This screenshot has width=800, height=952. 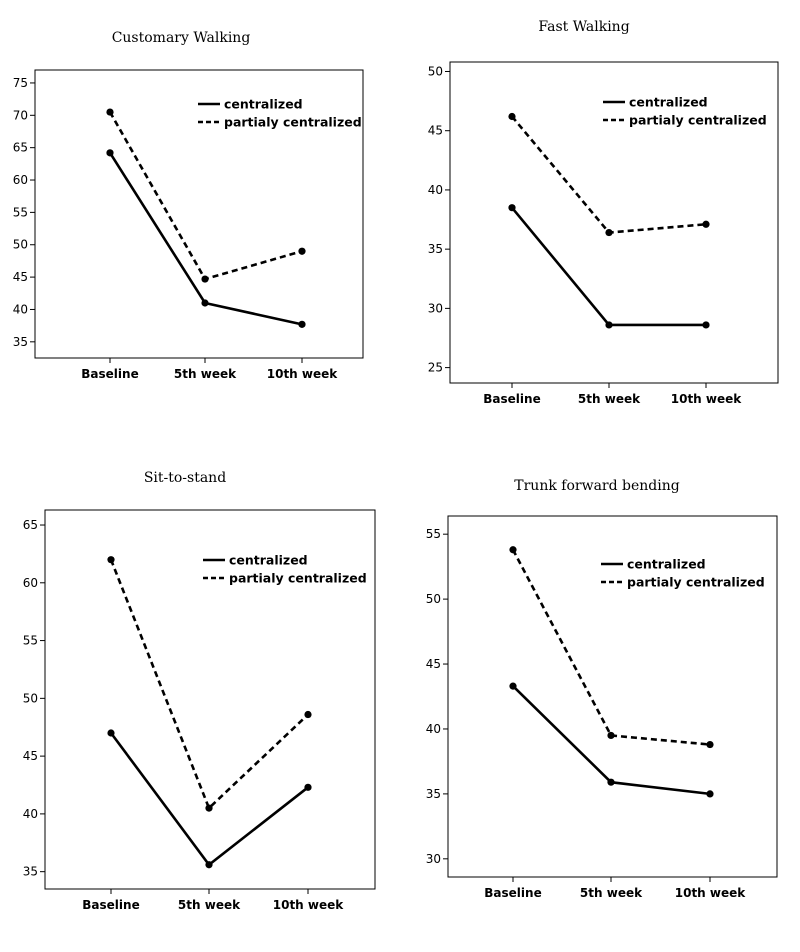 What do you see at coordinates (609, 399) in the screenshot?
I see `chart-2-category-label: 5th week` at bounding box center [609, 399].